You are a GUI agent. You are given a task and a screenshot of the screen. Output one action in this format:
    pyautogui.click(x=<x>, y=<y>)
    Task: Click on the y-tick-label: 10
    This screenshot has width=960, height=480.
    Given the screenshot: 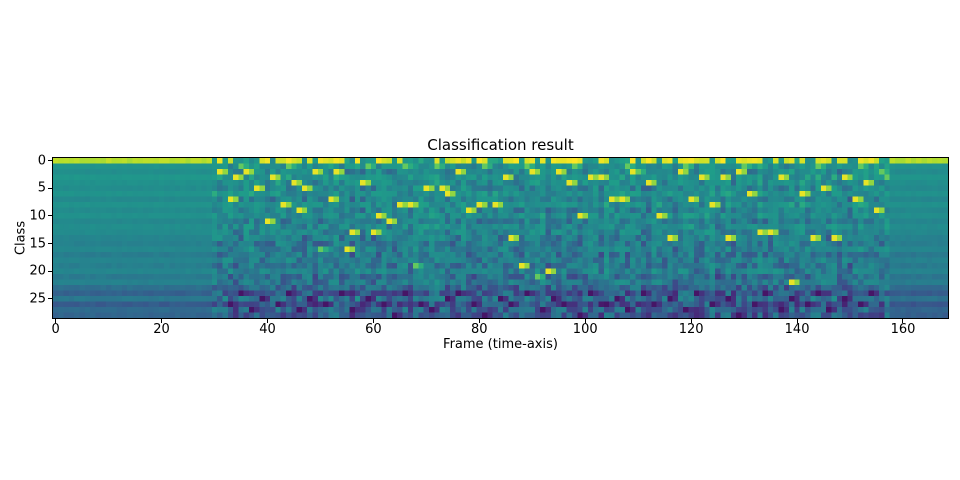 What is the action you would take?
    pyautogui.click(x=37, y=216)
    